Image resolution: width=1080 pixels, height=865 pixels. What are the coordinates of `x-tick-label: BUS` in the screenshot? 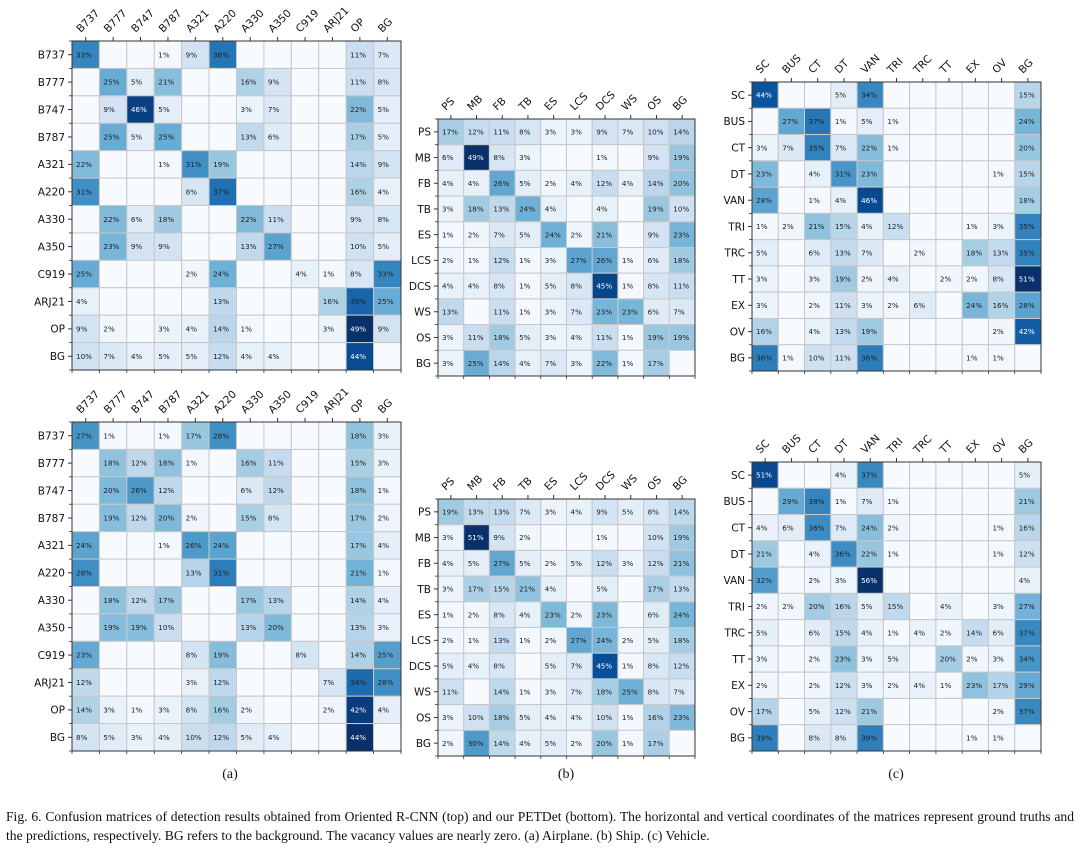 It's located at (792, 64).